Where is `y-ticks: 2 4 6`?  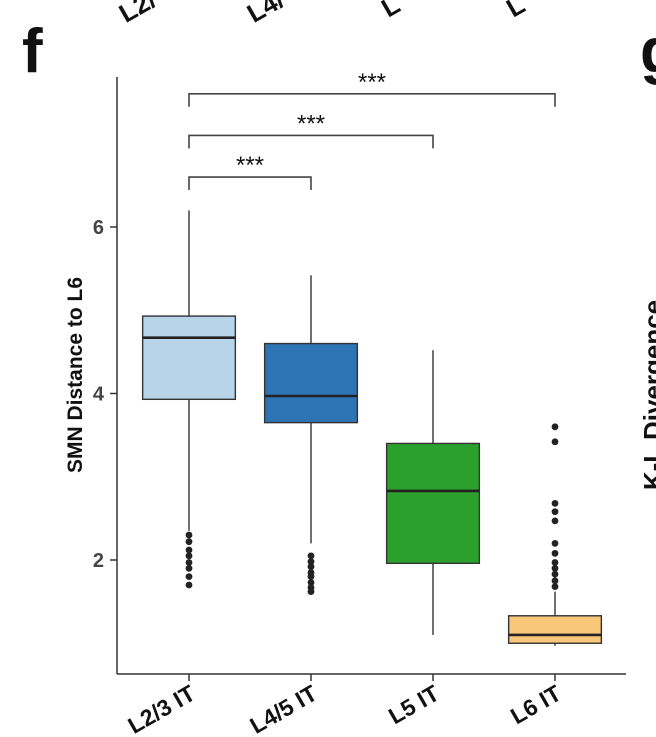
y-ticks: 2 4 6 is located at coordinates (105, 394).